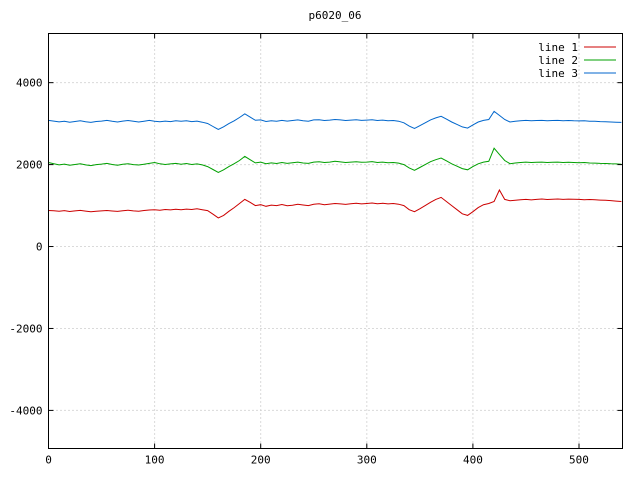 This screenshot has height=480, width=640. Describe the element at coordinates (25, 328) in the screenshot. I see `y-tick-label: -2000` at that location.